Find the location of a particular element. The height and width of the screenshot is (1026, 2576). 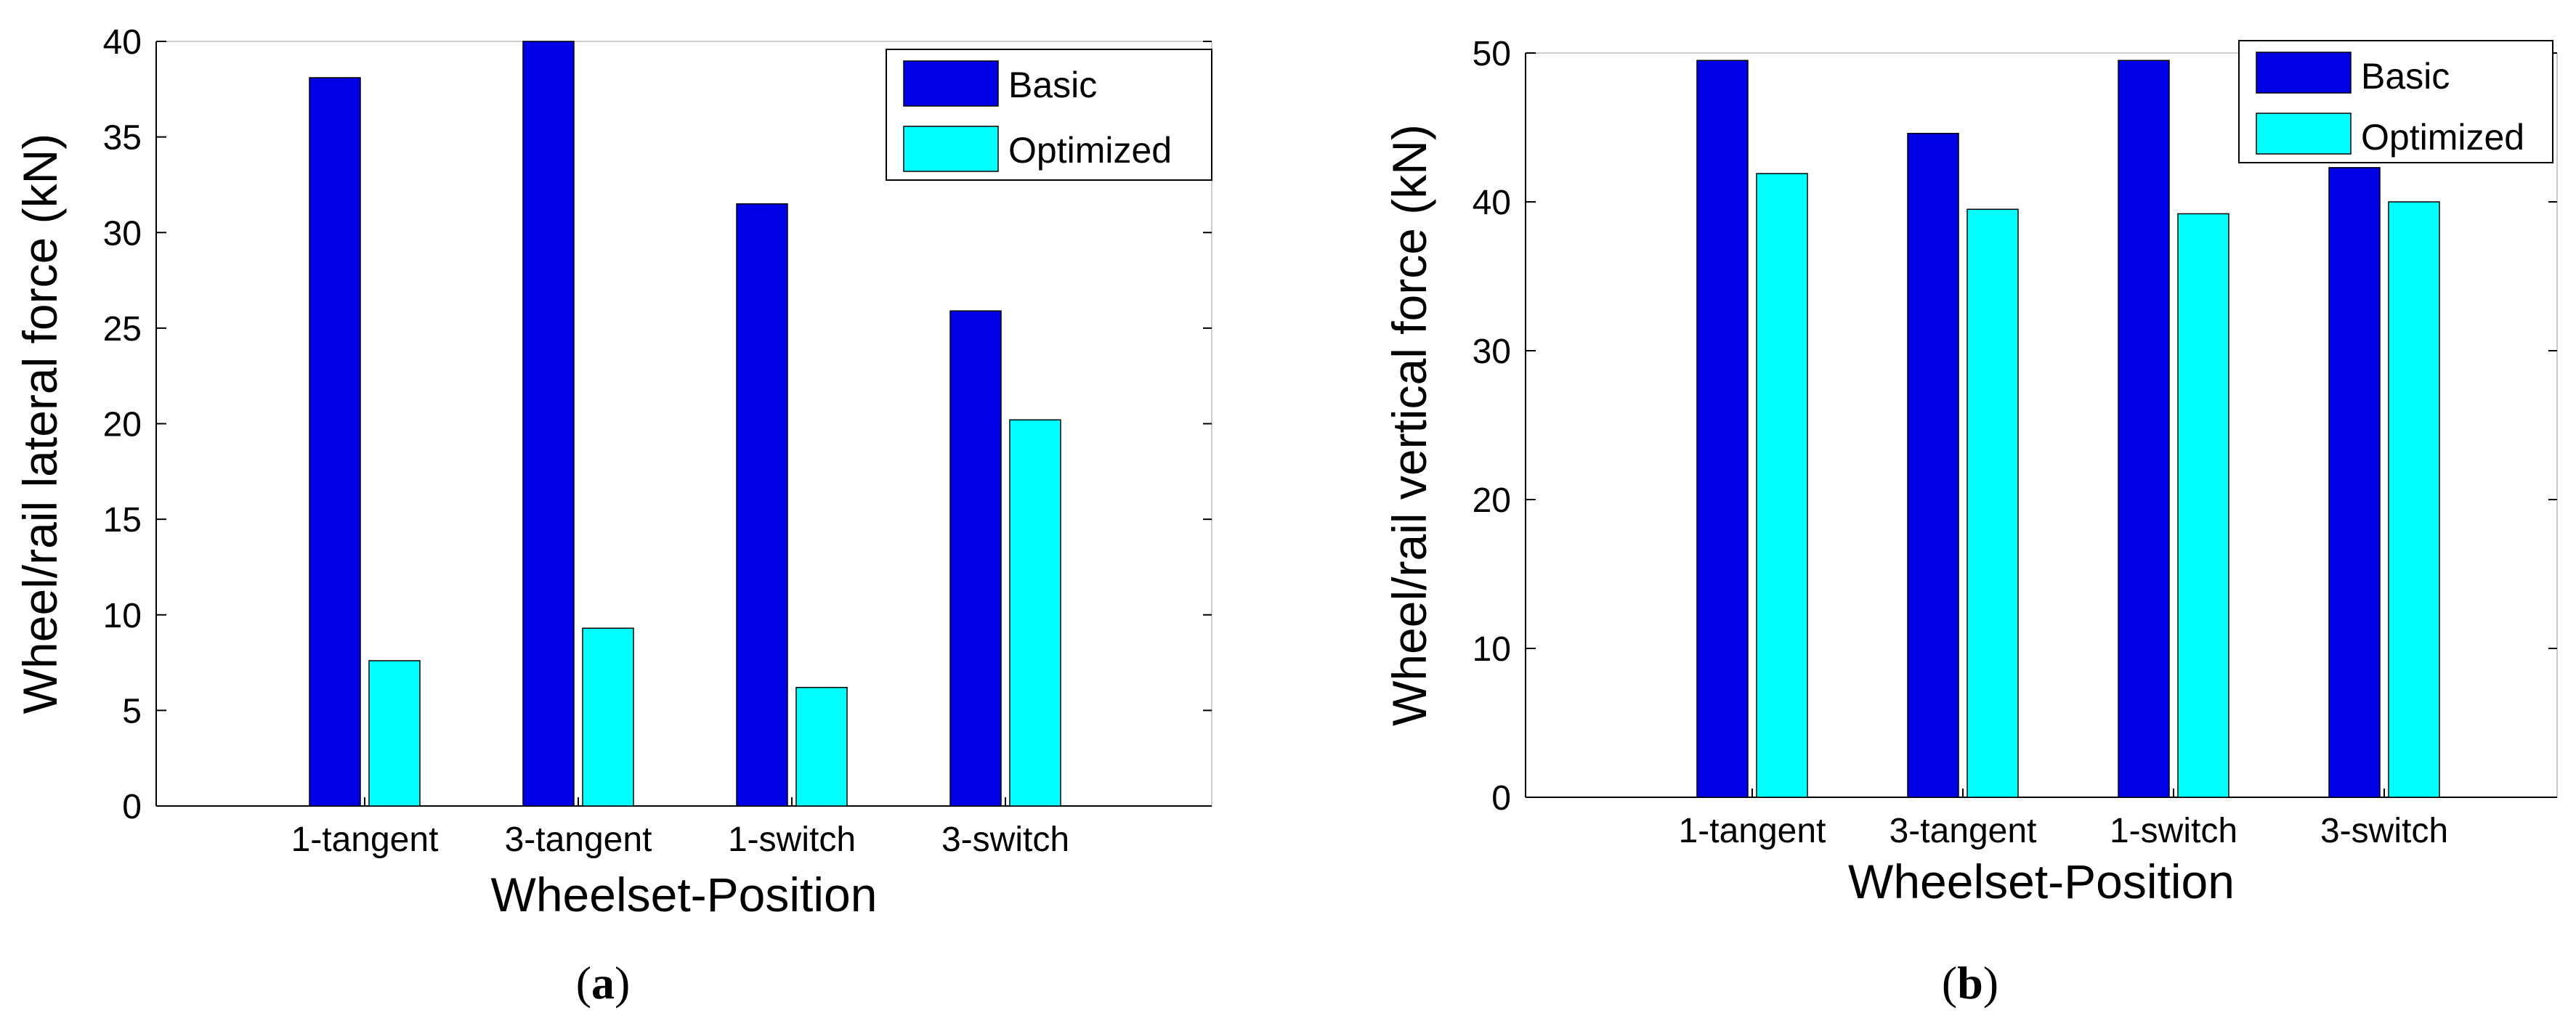

caption-letter: a is located at coordinates (603, 983).